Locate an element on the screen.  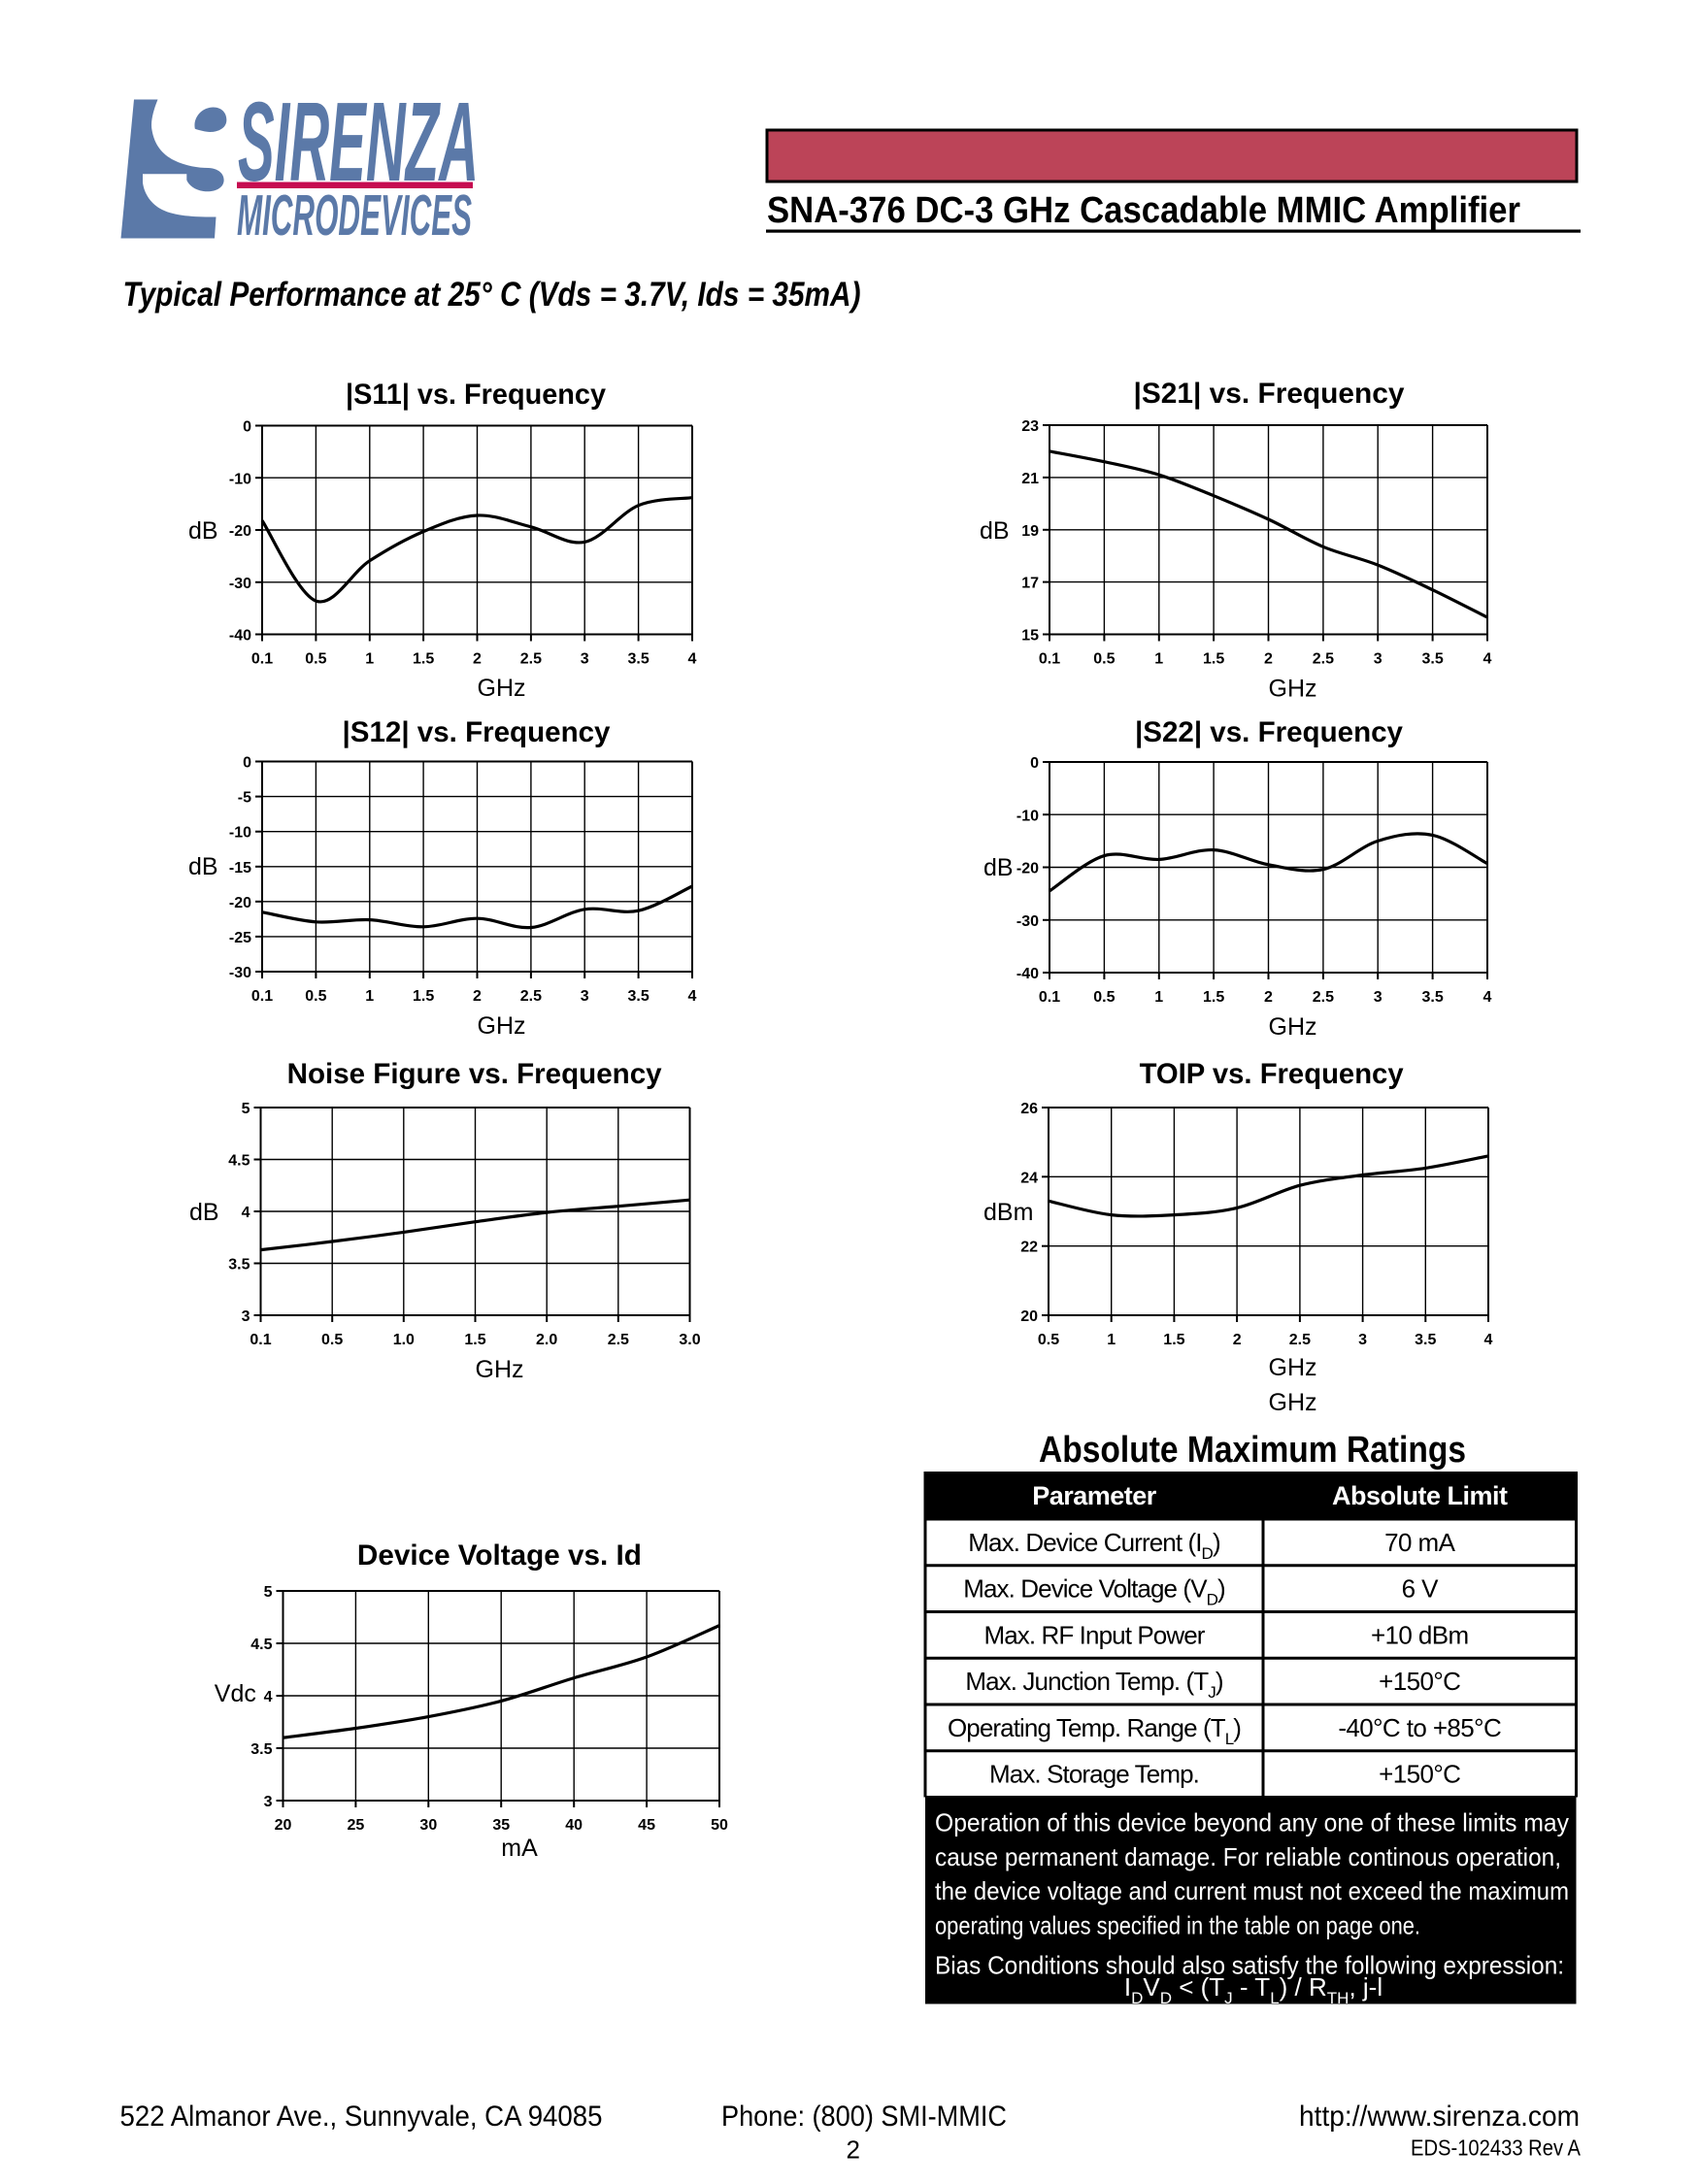
svg-text: 5 is located at coordinates (268, 1592).